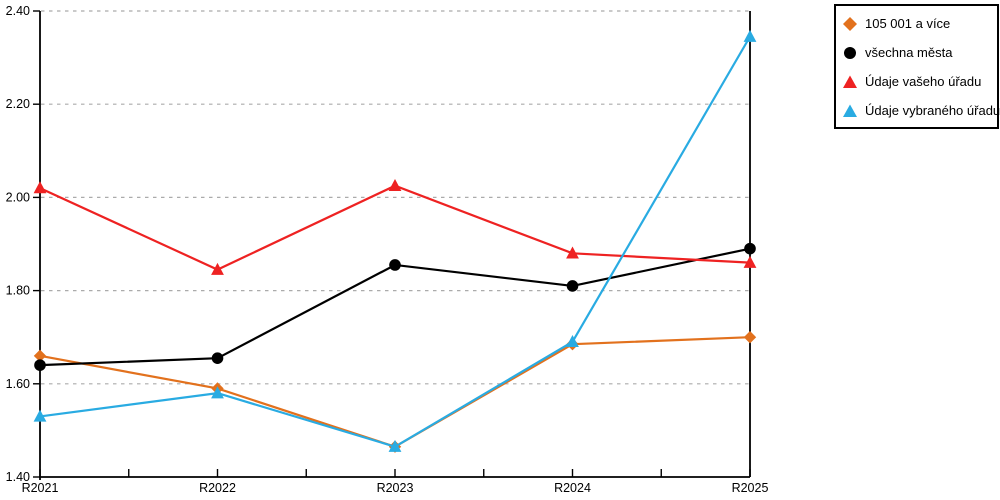 The image size is (1000, 500). I want to click on legend-label: 105 001 a více, so click(908, 23).